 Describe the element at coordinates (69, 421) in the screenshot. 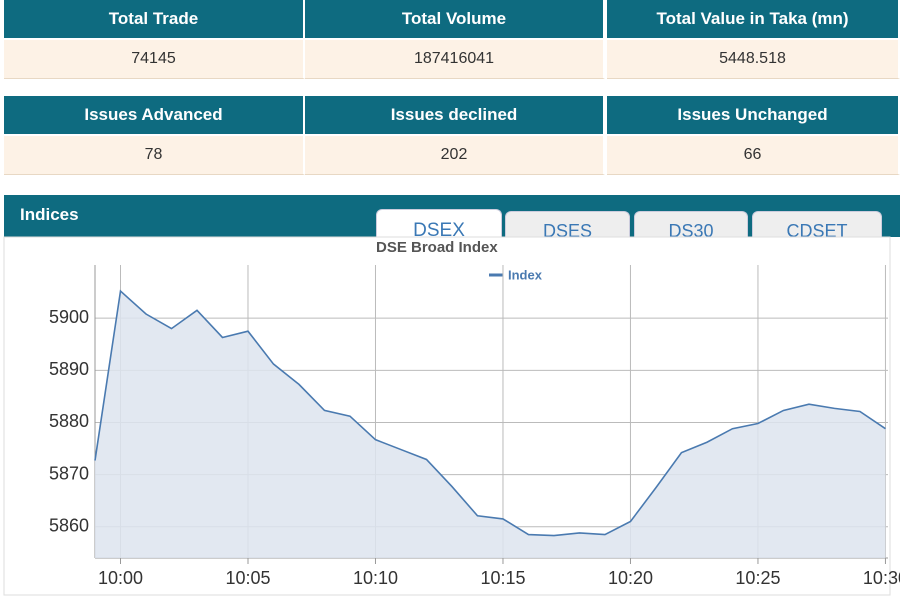

I see `y-tick-label: 5880` at that location.